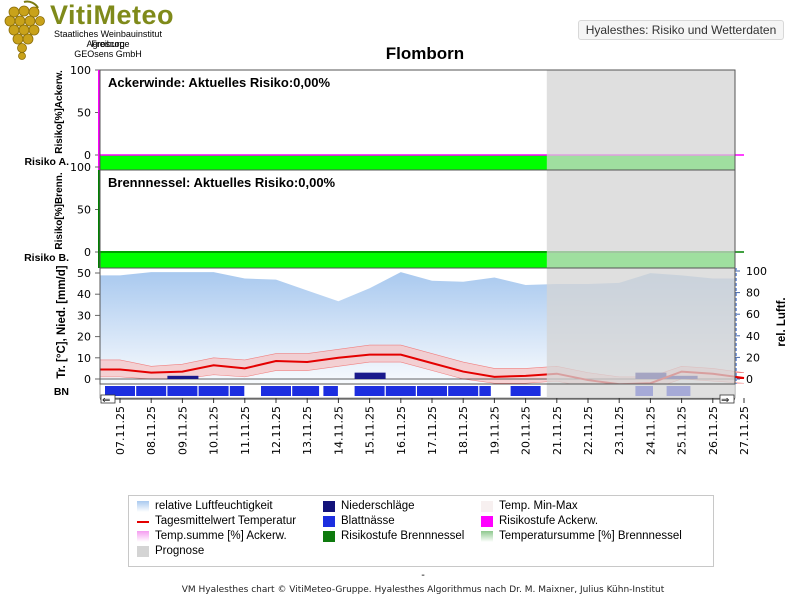 Image resolution: width=800 pixels, height=600 pixels. What do you see at coordinates (226, 521) in the screenshot?
I see `legend-label: Tagesmittelwert Temperatur` at bounding box center [226, 521].